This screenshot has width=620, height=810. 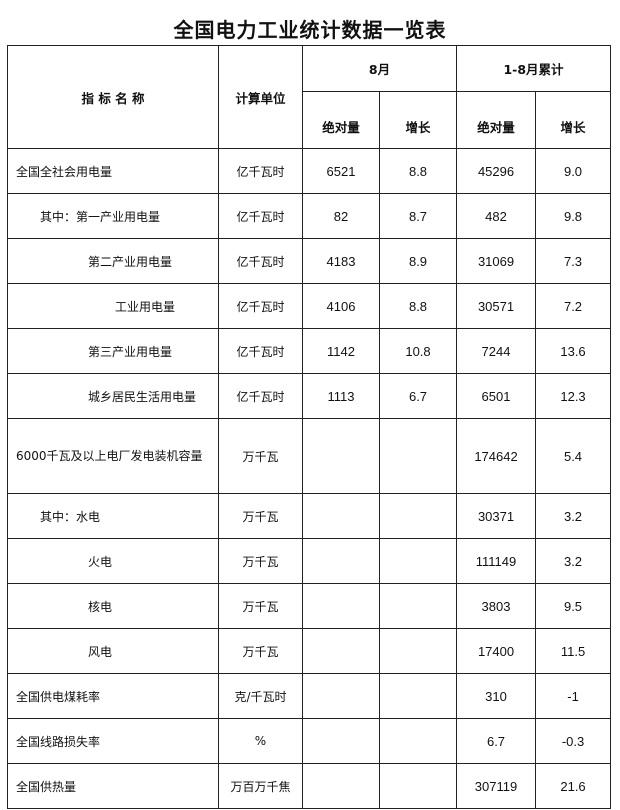 What do you see at coordinates (341, 120) in the screenshot?
I see `header-month-abs: 绝对量` at bounding box center [341, 120].